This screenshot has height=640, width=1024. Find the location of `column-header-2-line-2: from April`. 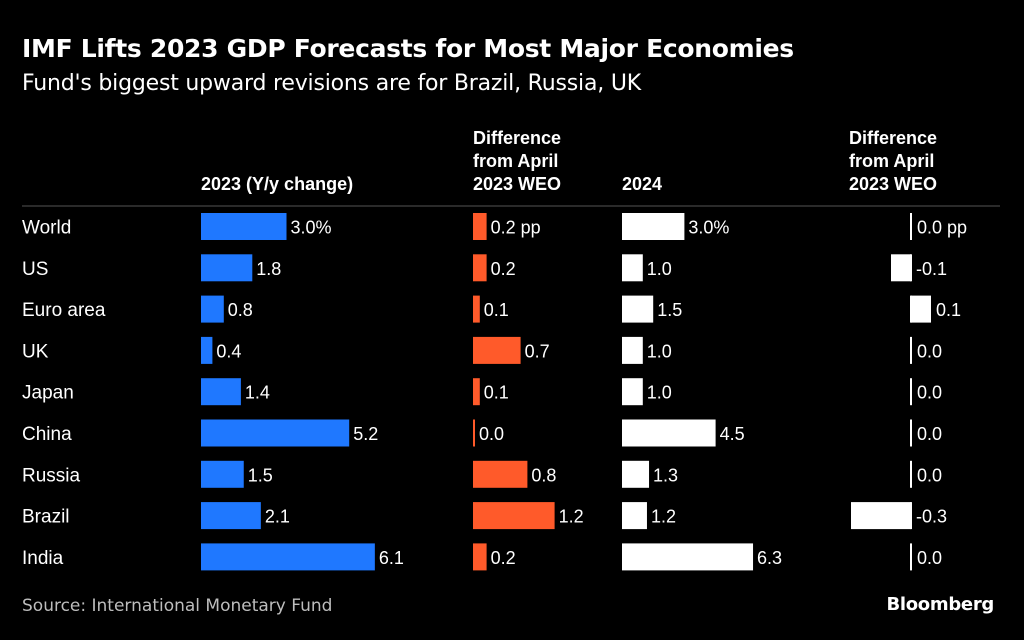

column-header-2-line-2: from April is located at coordinates (515, 161).